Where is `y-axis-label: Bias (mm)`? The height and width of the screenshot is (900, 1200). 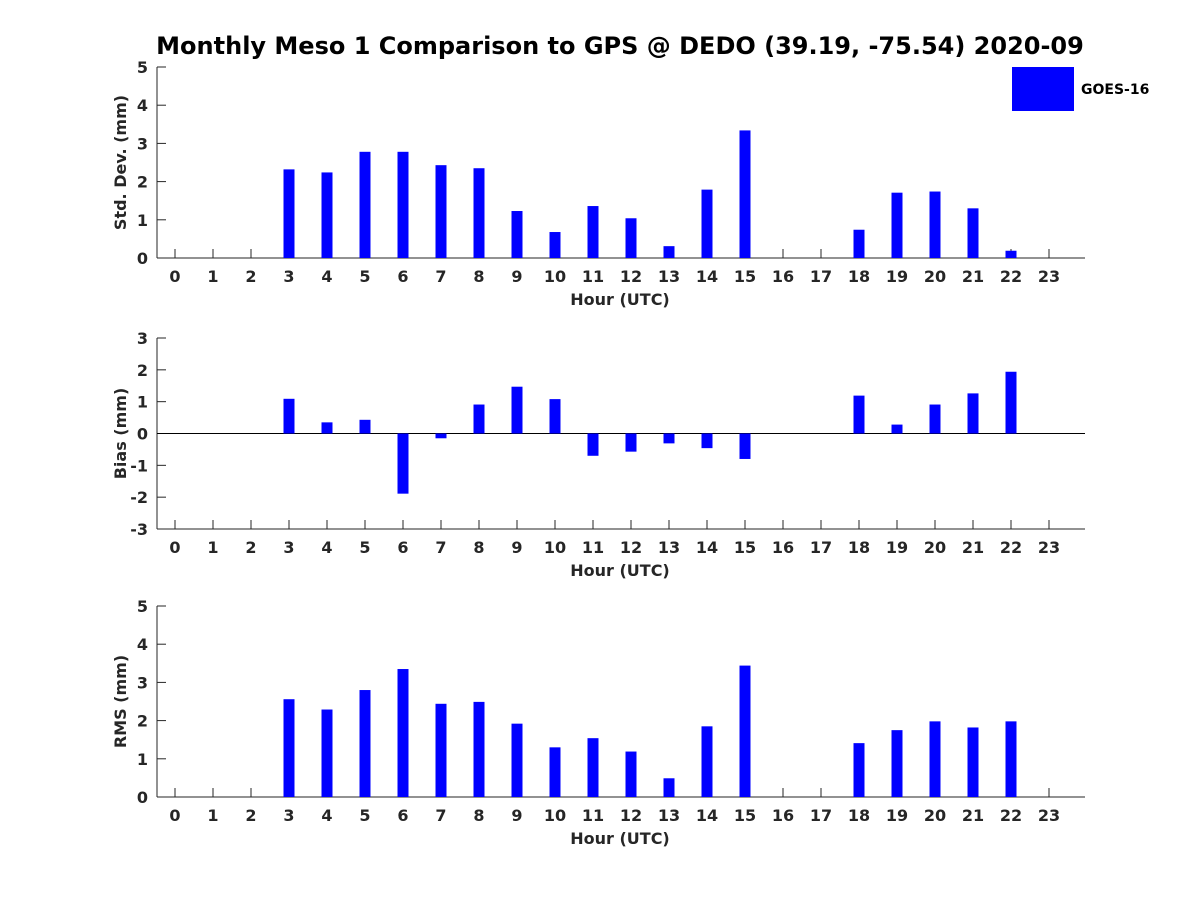
y-axis-label: Bias (mm) is located at coordinates (120, 434).